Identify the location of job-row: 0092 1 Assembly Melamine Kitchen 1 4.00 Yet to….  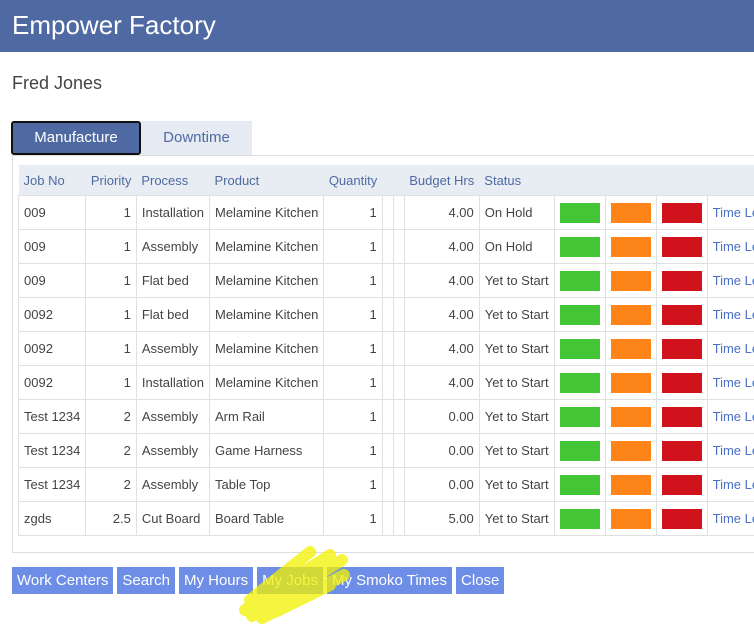
(385, 348).